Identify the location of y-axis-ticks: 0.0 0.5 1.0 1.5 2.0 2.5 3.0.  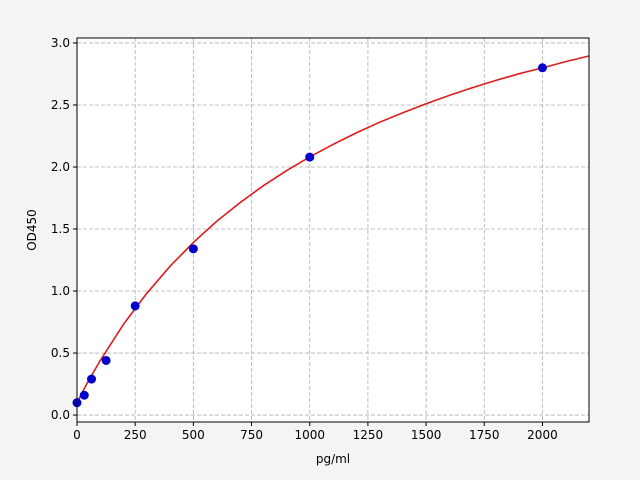
(64, 229).